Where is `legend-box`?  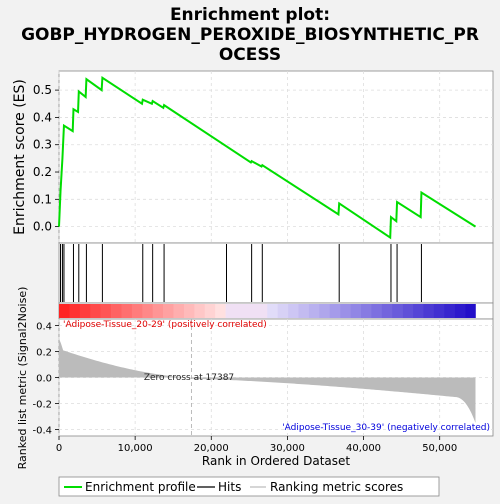
legend-box is located at coordinates (249, 486).